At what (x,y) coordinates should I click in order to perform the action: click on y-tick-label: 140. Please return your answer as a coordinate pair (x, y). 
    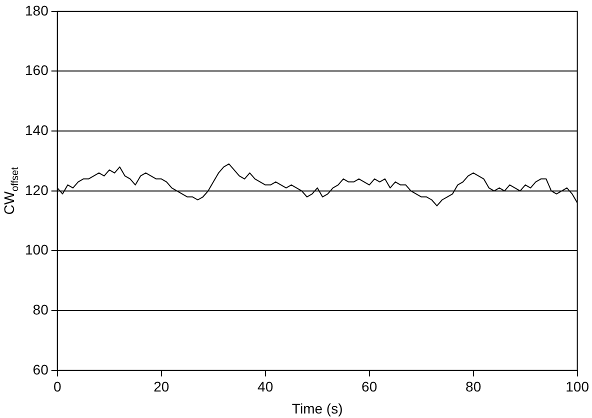
    Looking at the image, I should click on (37, 130).